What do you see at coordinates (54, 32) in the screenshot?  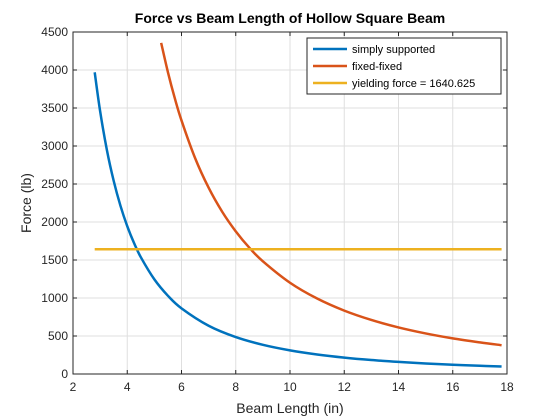 I see `y-tick-label: 4500` at bounding box center [54, 32].